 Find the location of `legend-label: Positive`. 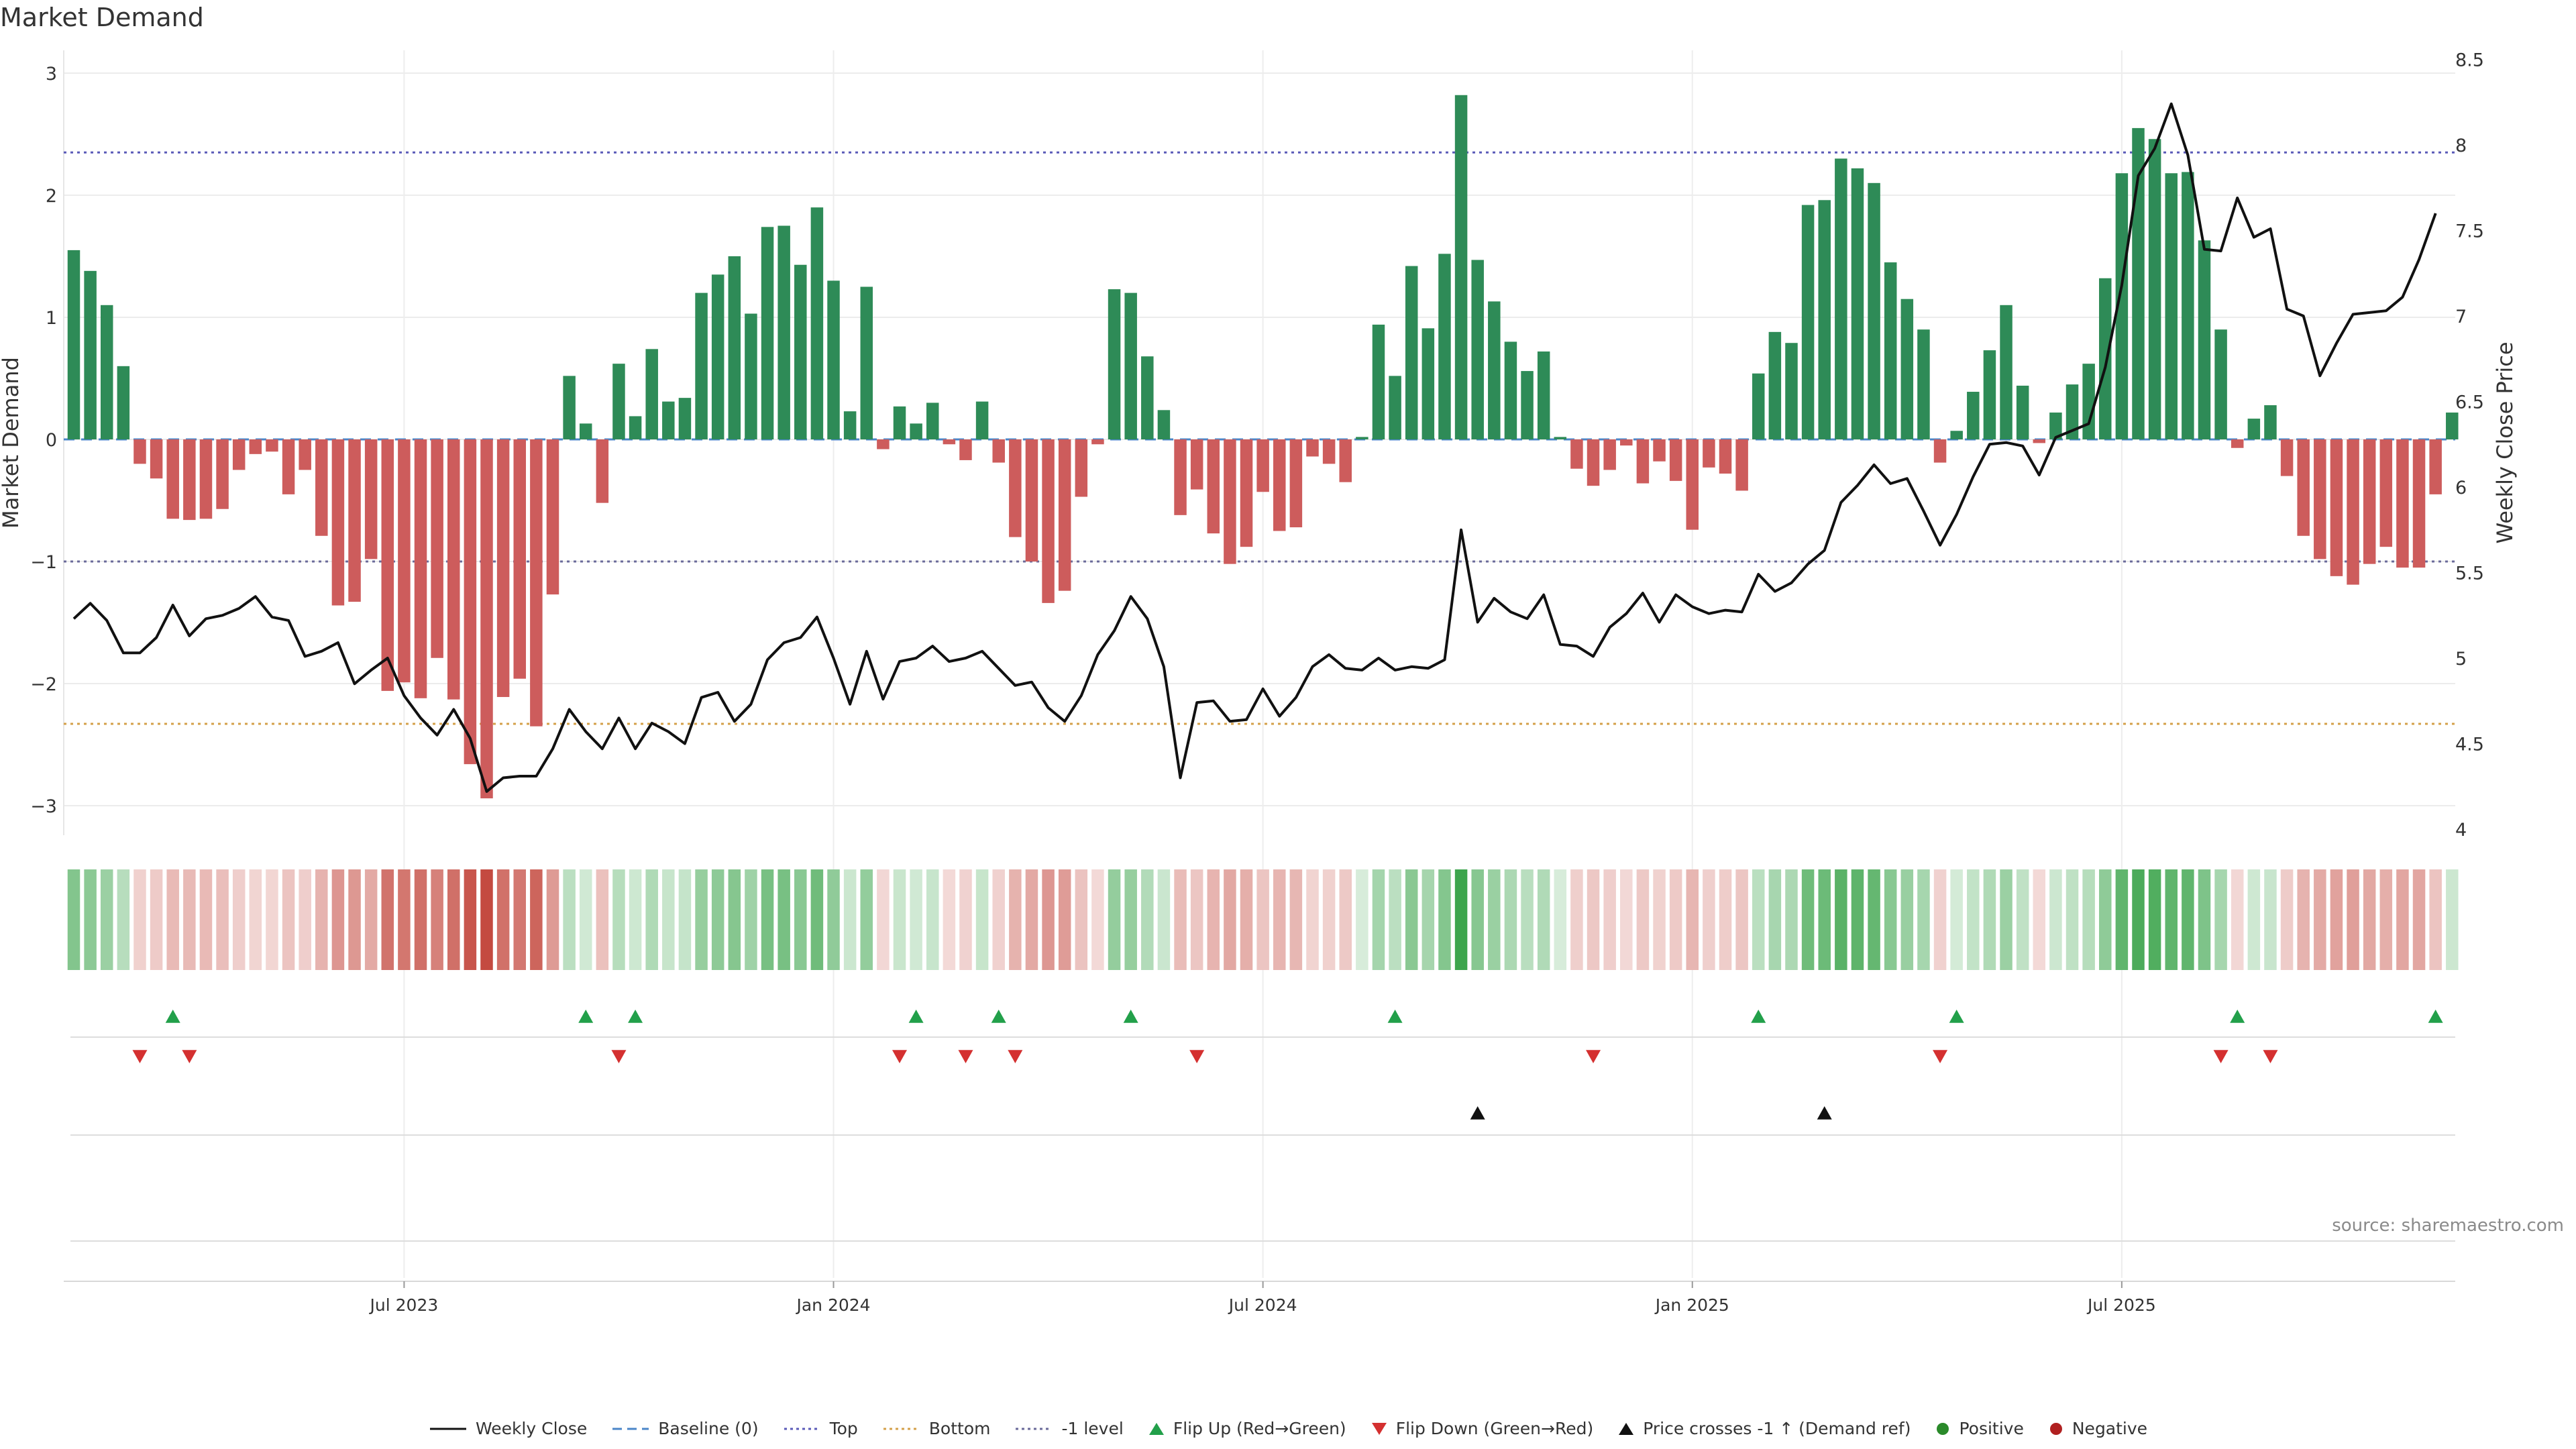

legend-label: Positive is located at coordinates (1991, 1428).